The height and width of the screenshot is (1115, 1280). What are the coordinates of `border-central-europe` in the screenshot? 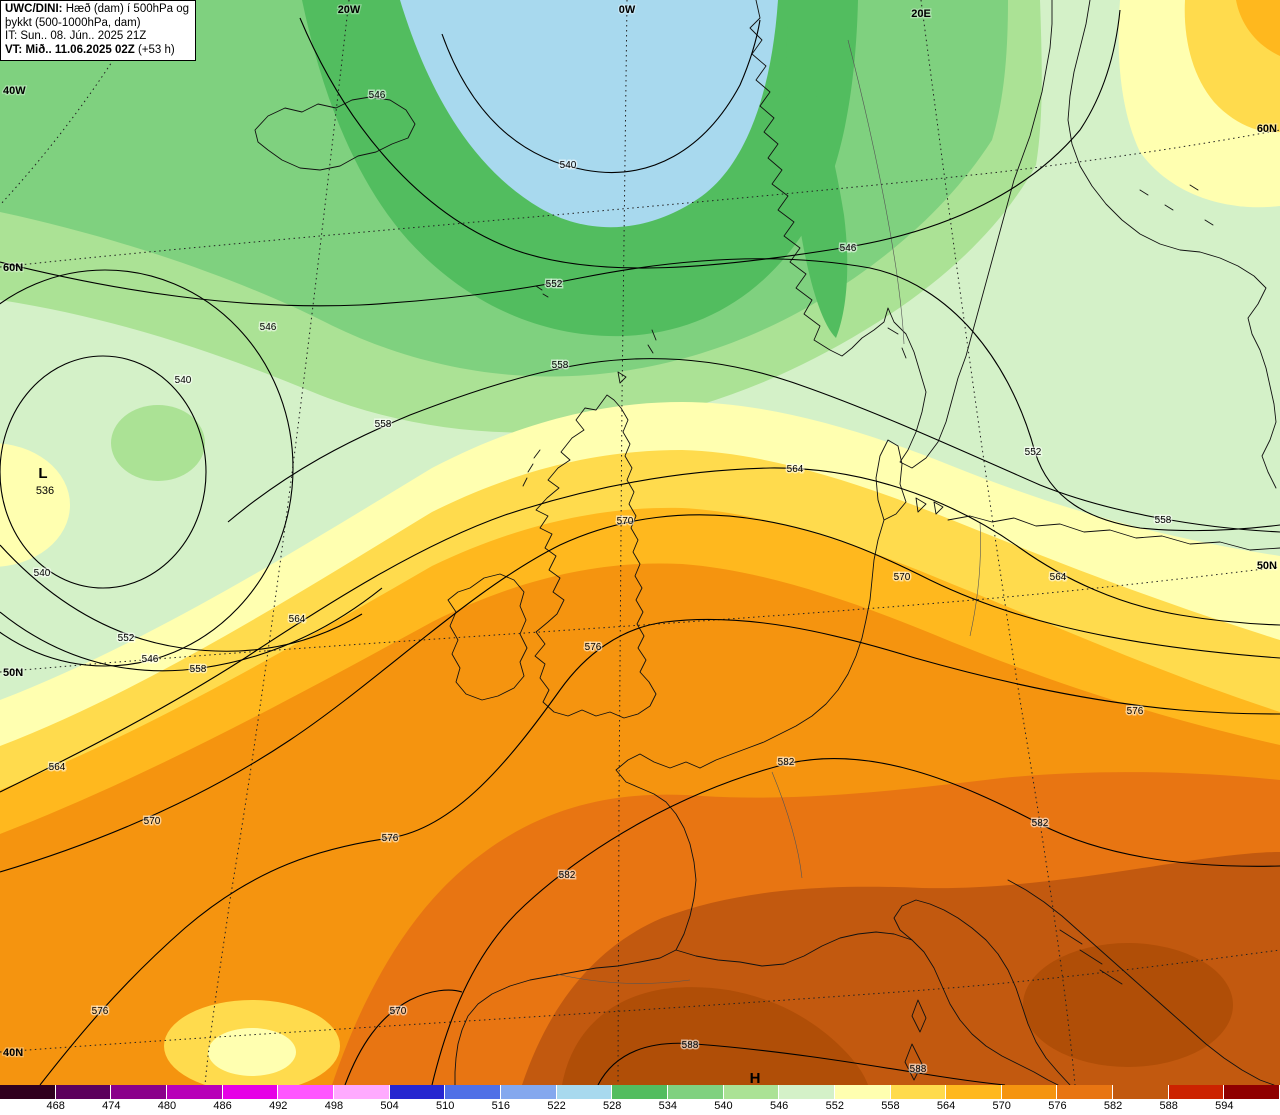 It's located at (975, 579).